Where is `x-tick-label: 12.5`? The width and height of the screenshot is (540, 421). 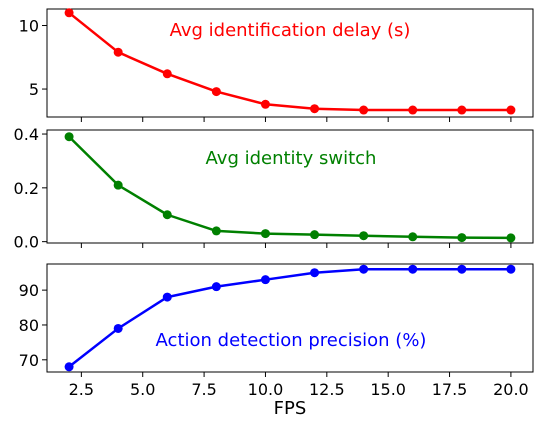
x-tick-label: 12.5 is located at coordinates (327, 389).